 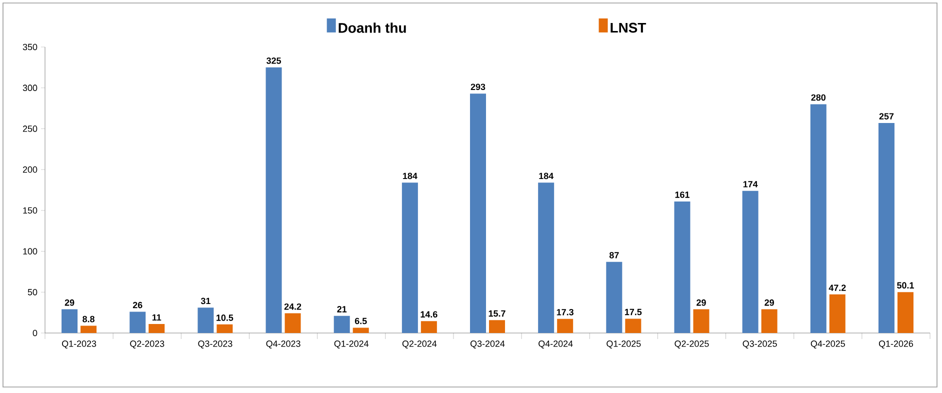 I want to click on data-label: 50.1, so click(x=905, y=285).